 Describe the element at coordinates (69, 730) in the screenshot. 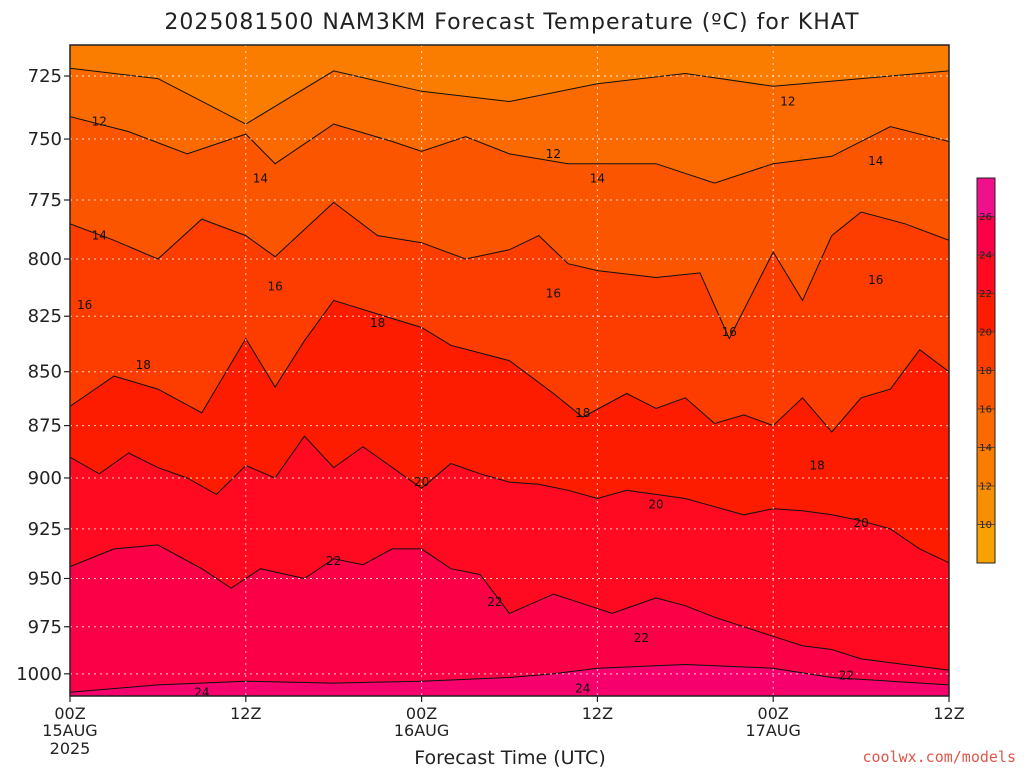

I see `x-tick-date: 15AUG` at that location.